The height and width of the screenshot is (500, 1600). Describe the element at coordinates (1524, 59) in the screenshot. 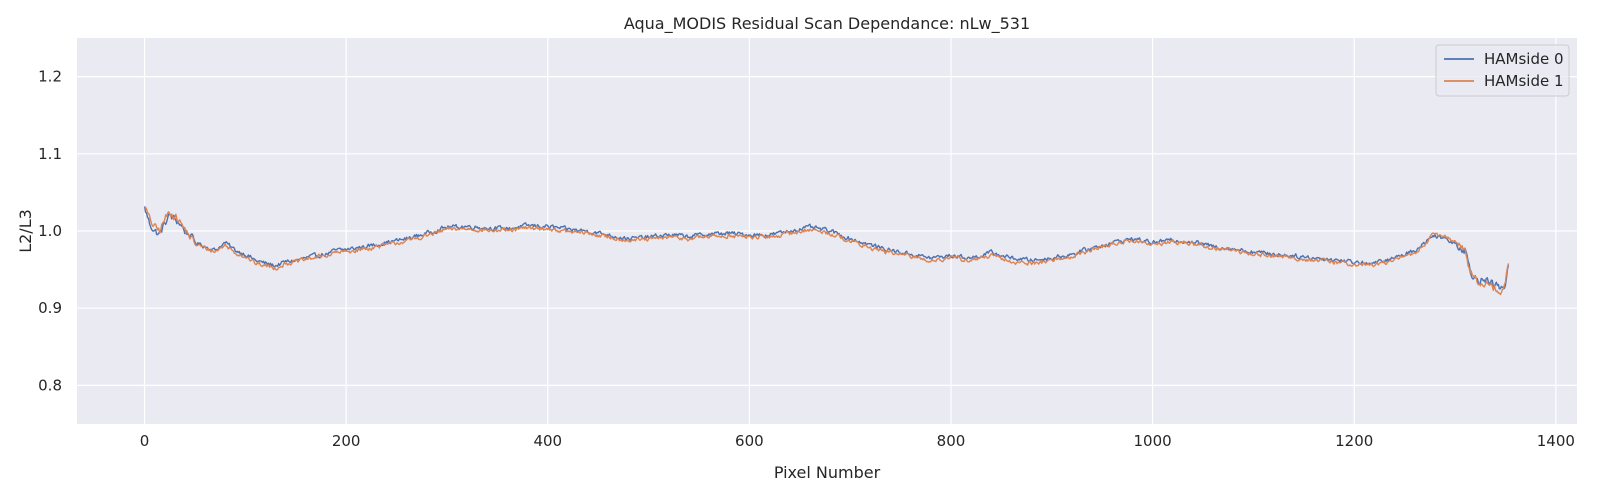

I see `legend-label-hamside-0: HAMside 0` at that location.